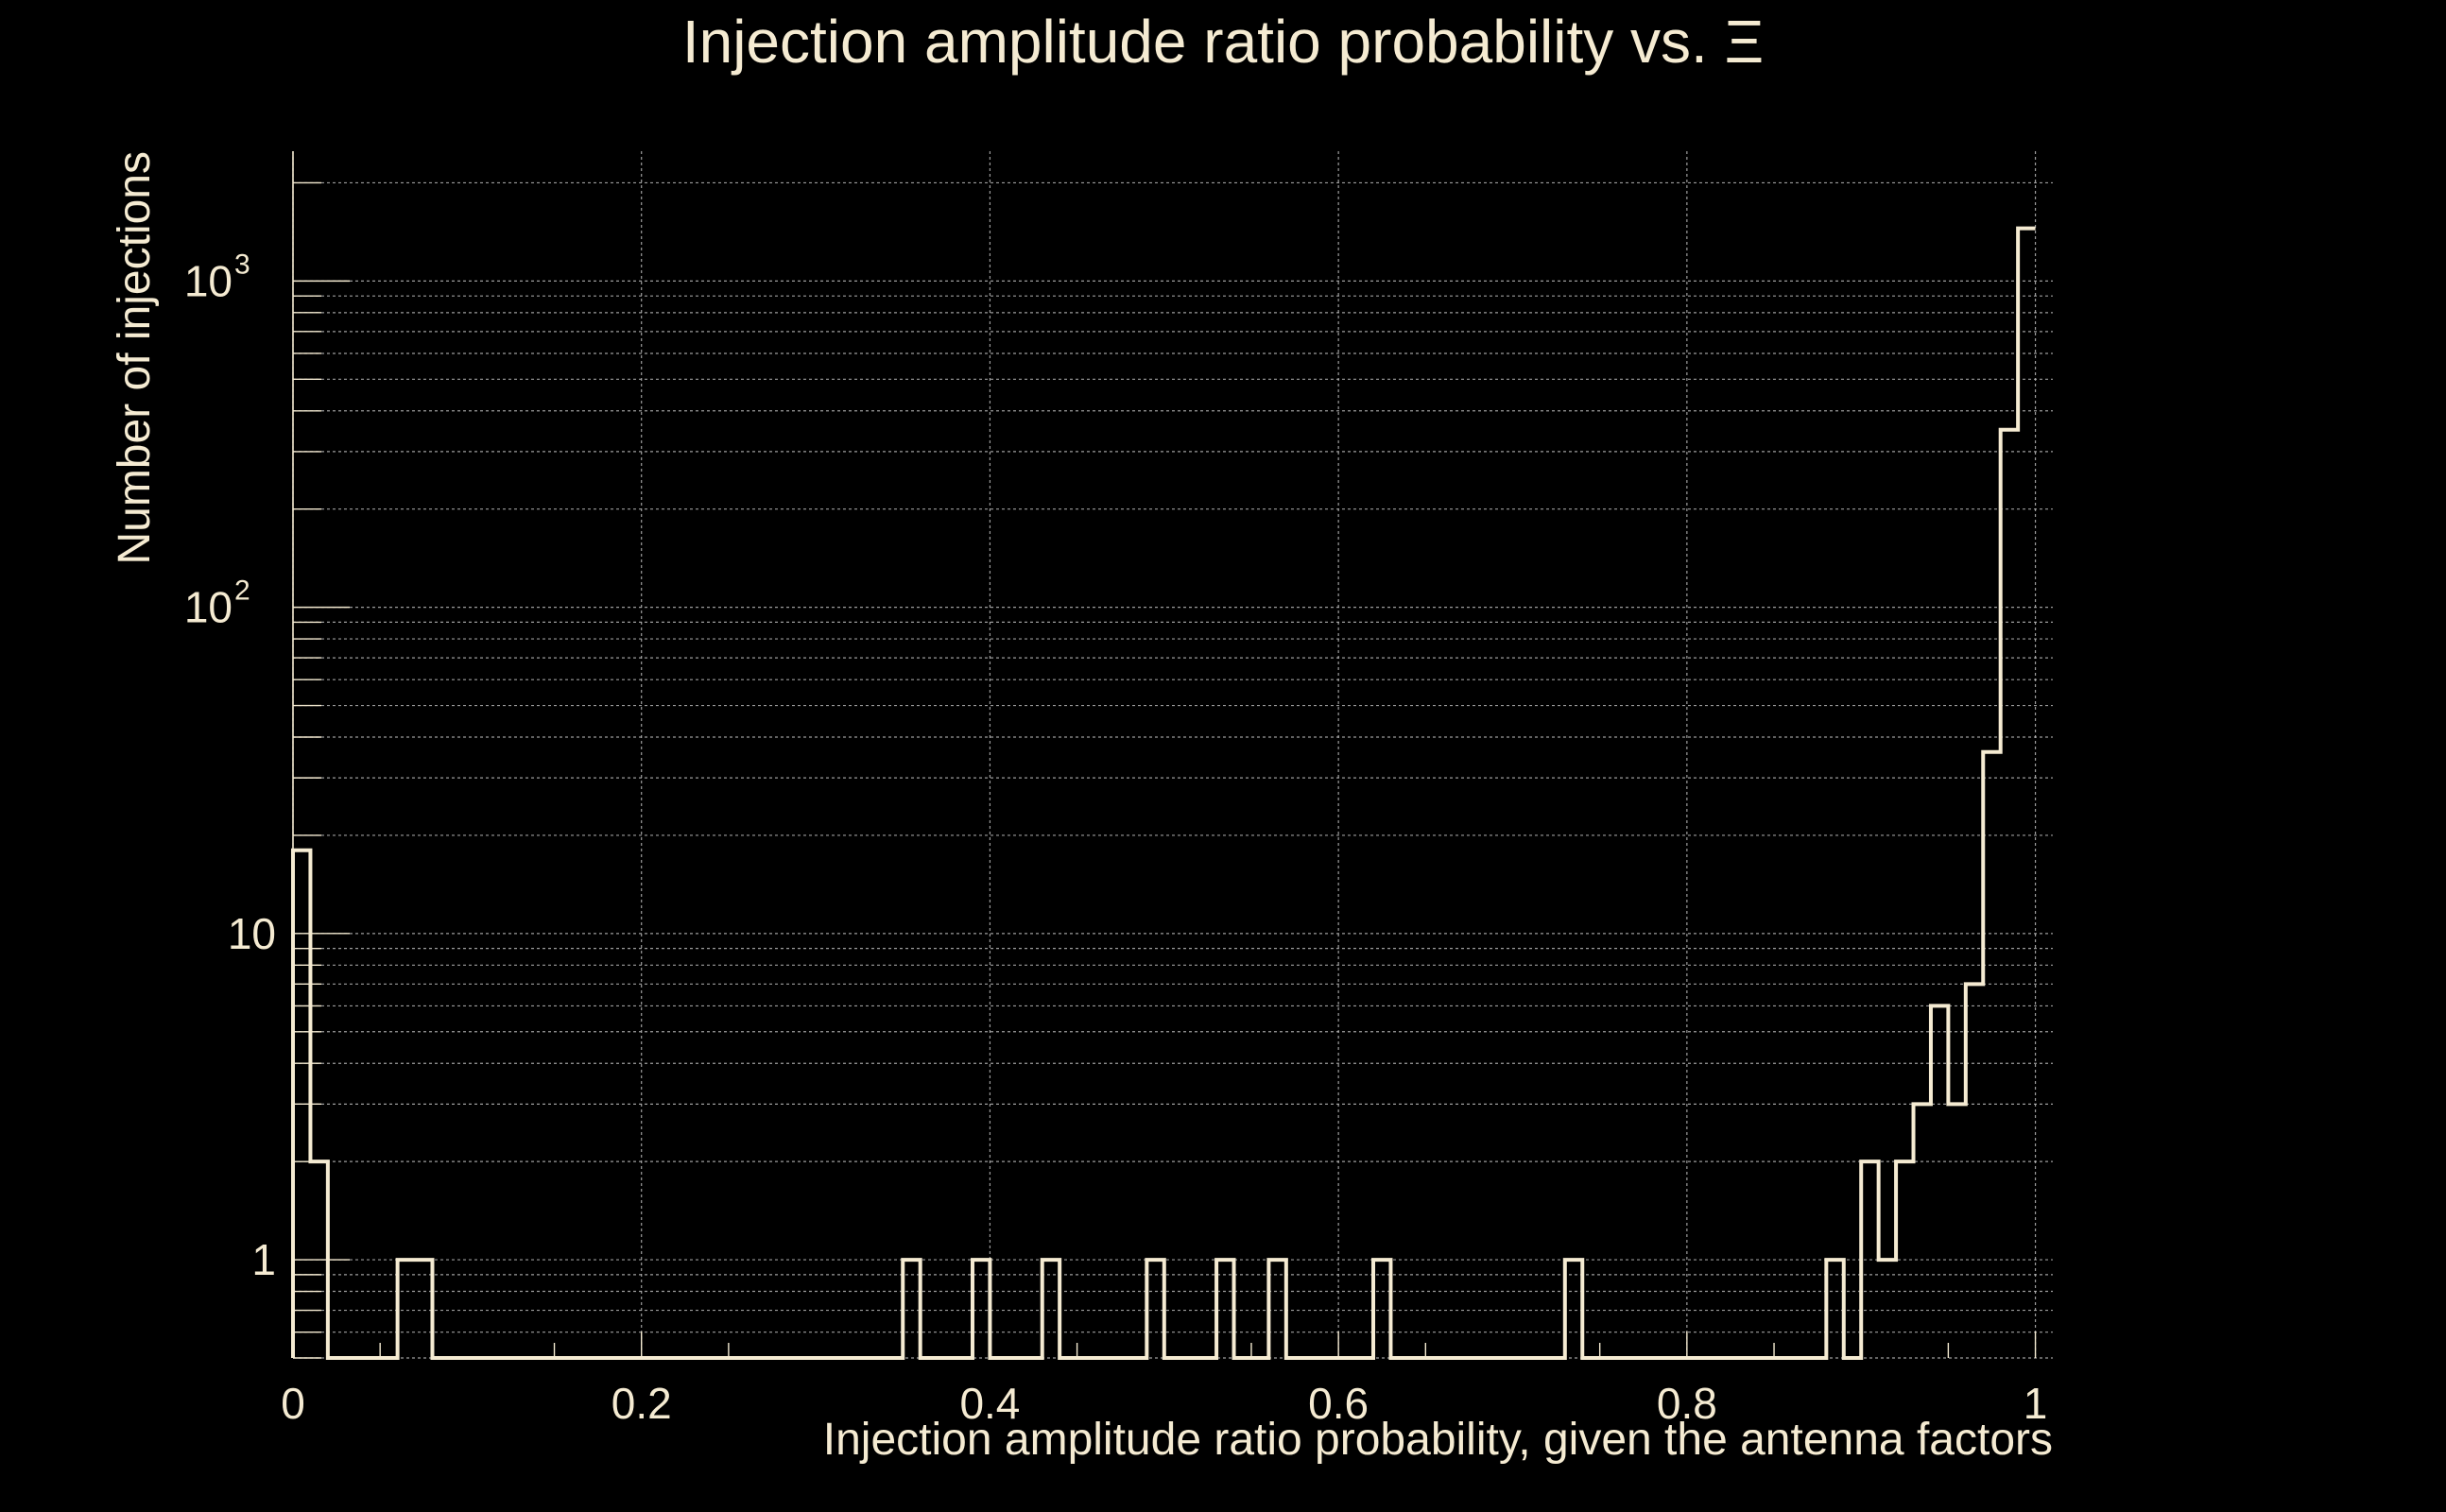  What do you see at coordinates (642, 1403) in the screenshot?
I see `x-tick-label: 0.2` at bounding box center [642, 1403].